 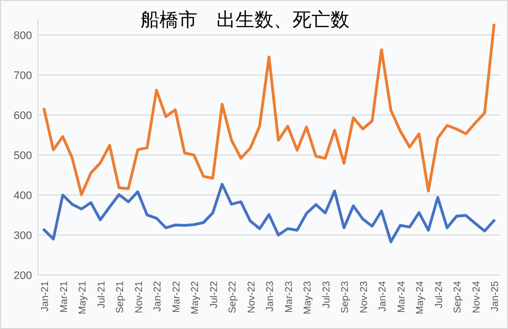 I want to click on y-tick-label: 300, so click(x=23, y=236).